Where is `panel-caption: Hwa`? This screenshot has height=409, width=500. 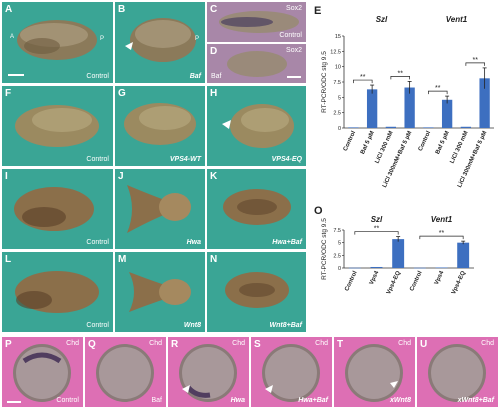
panel-caption: Hwa is located at coordinates (193, 242).